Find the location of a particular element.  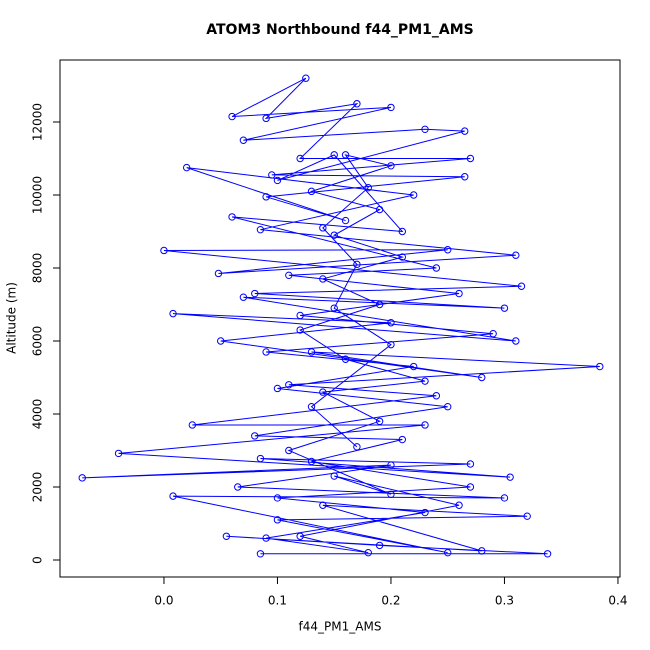

x-tick-label: 0.1 is located at coordinates (277, 601).